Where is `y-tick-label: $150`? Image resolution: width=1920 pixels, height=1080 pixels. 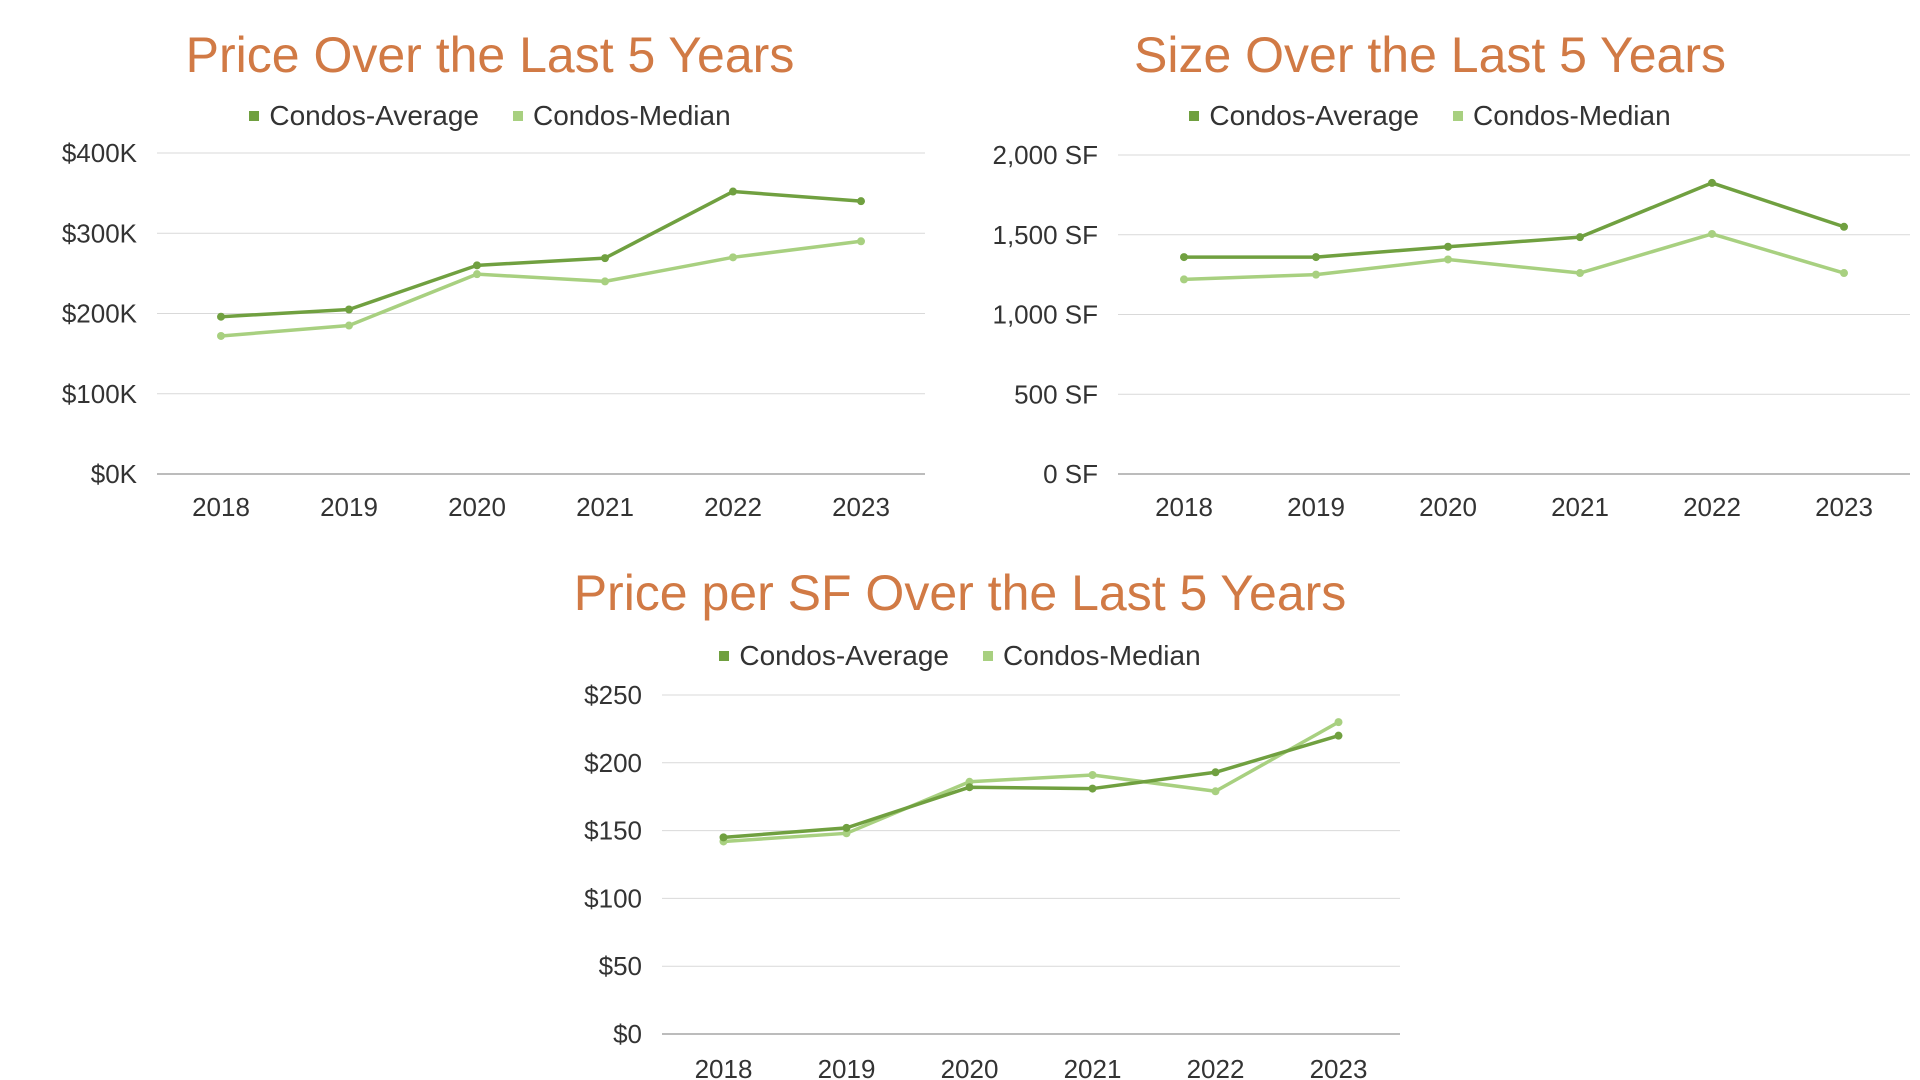
y-tick-label: $150 is located at coordinates (613, 831).